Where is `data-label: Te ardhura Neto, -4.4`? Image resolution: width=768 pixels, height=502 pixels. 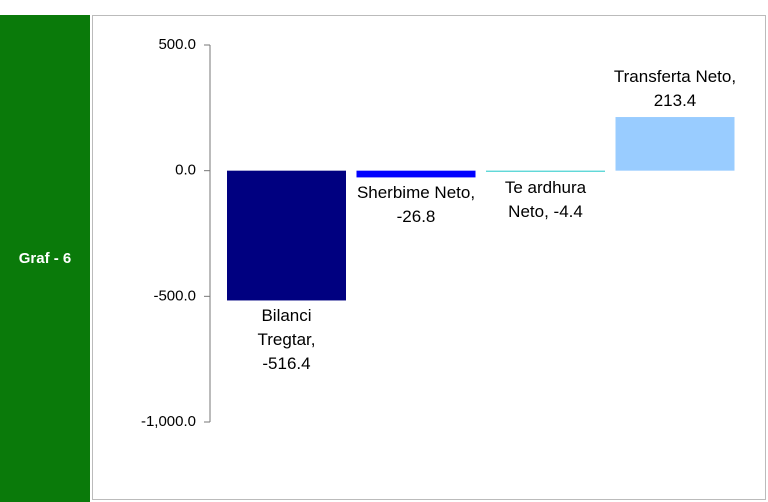
data-label: Te ardhura Neto, -4.4 is located at coordinates (545, 199).